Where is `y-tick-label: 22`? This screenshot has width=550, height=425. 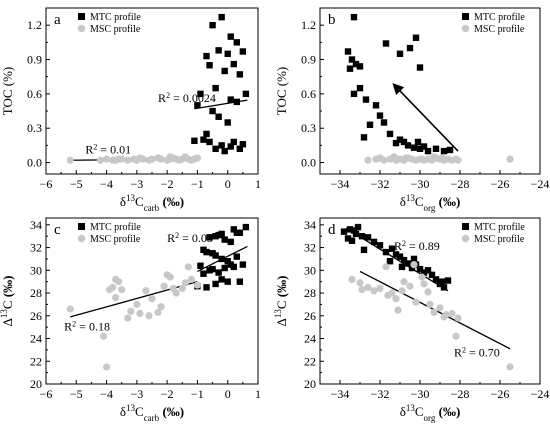
y-tick-label: 22 is located at coordinates (36, 361).